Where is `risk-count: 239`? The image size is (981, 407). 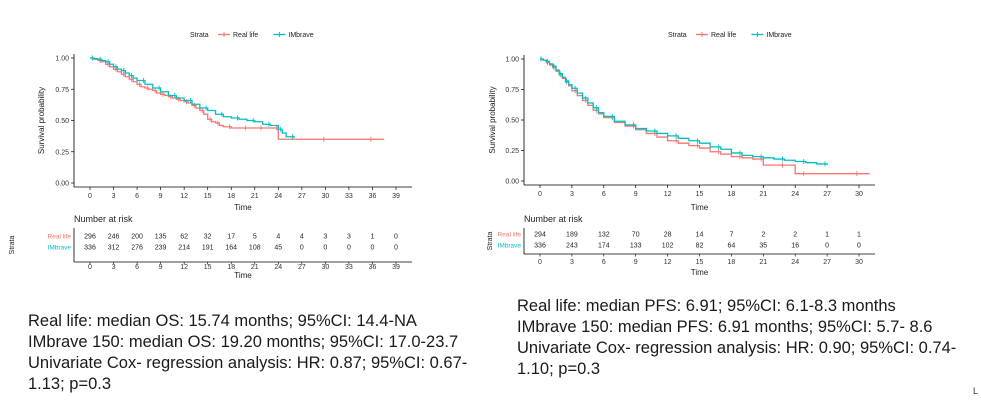
risk-count: 239 is located at coordinates (161, 248).